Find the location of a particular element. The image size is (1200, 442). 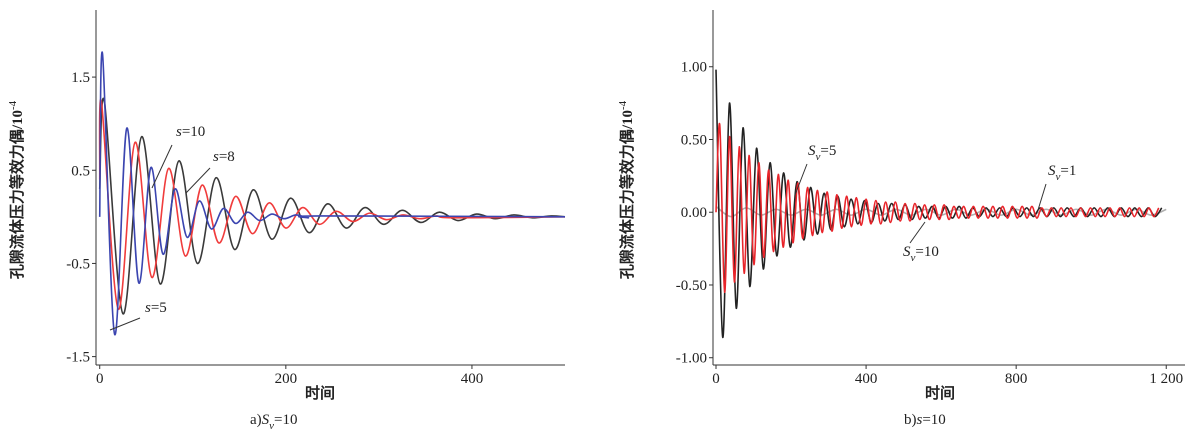

caption: a)Sv=10 is located at coordinates (274, 422).